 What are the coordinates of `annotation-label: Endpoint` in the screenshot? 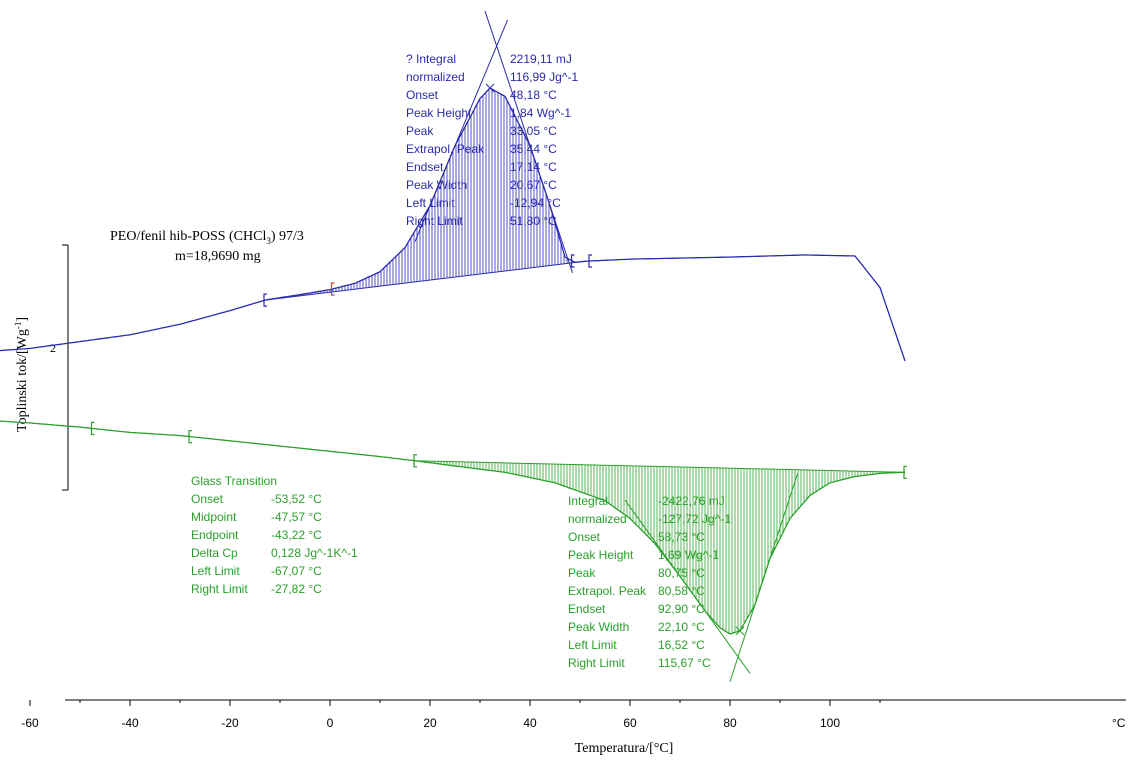 It's located at (215, 535).